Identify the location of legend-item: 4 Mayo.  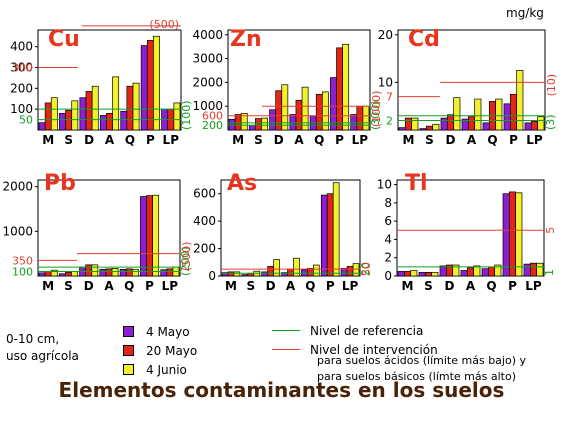
(160, 331).